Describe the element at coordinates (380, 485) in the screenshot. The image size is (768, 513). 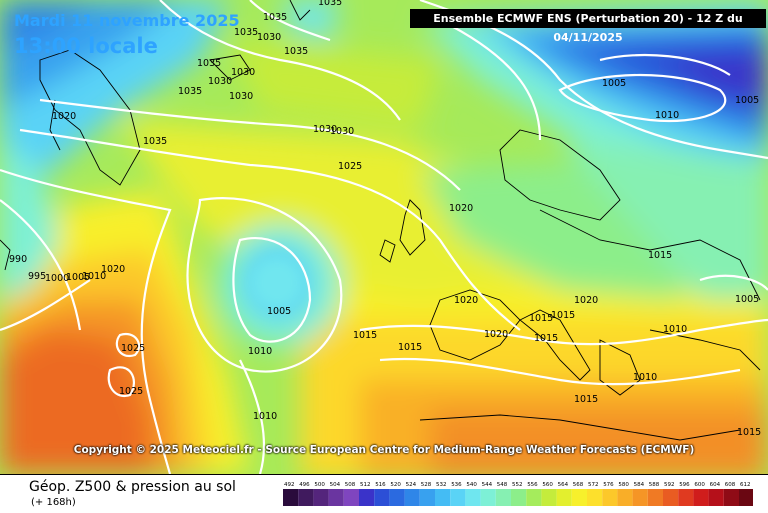
I see `scale-tick-label: 516` at that location.